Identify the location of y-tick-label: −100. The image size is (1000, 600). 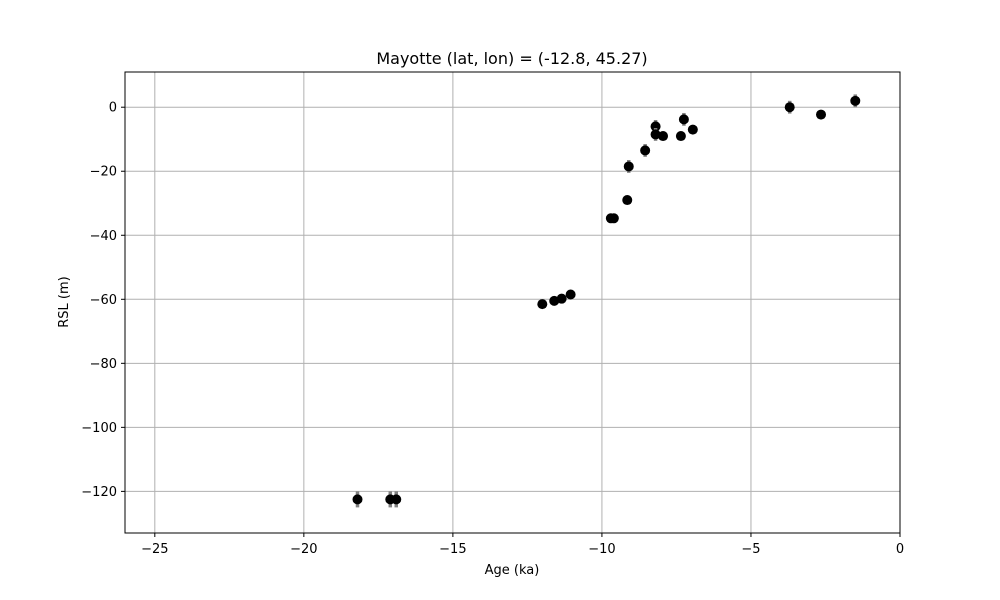
(99, 428).